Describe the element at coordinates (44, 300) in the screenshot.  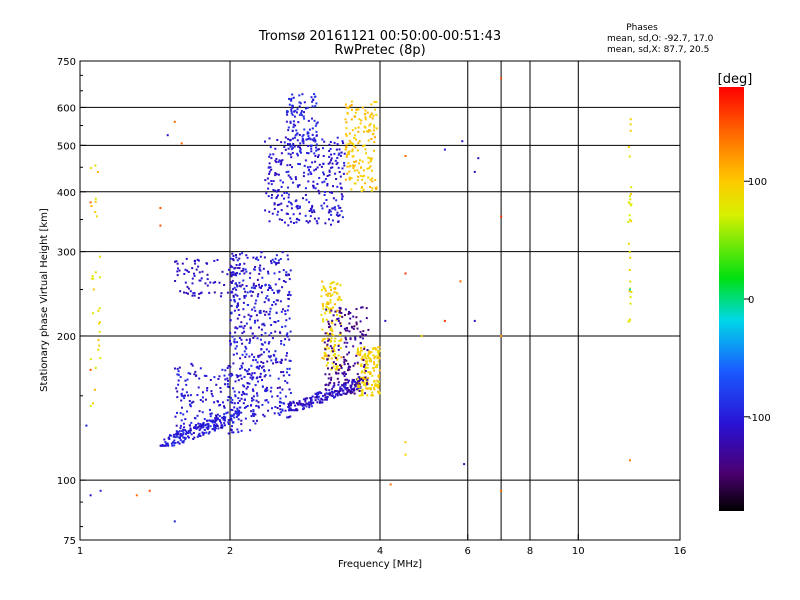
I see `y-axis-label: Stationary phase Virtual Height [km]` at that location.